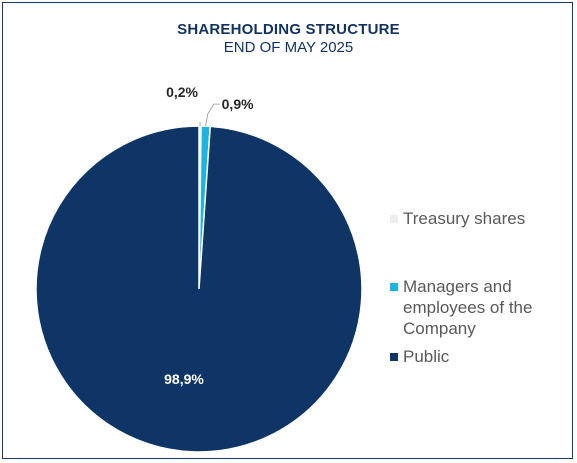 The width and height of the screenshot is (577, 463). I want to click on legend-item-treasury-shares: Treasury shares, so click(471, 218).